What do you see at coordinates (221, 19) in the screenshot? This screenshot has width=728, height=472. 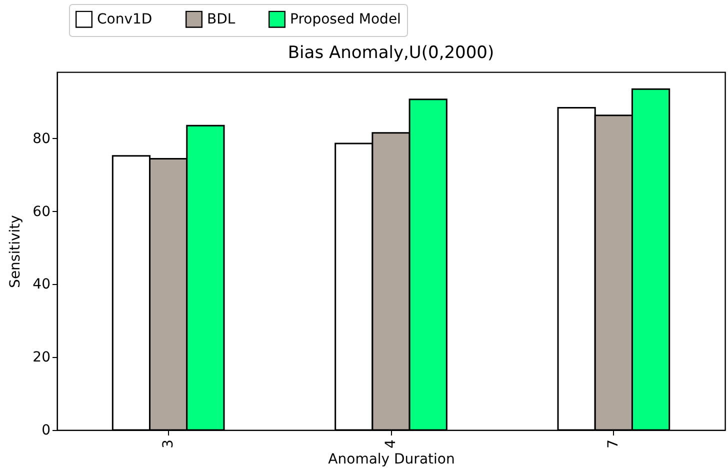 I see `legend-label: BDL` at bounding box center [221, 19].